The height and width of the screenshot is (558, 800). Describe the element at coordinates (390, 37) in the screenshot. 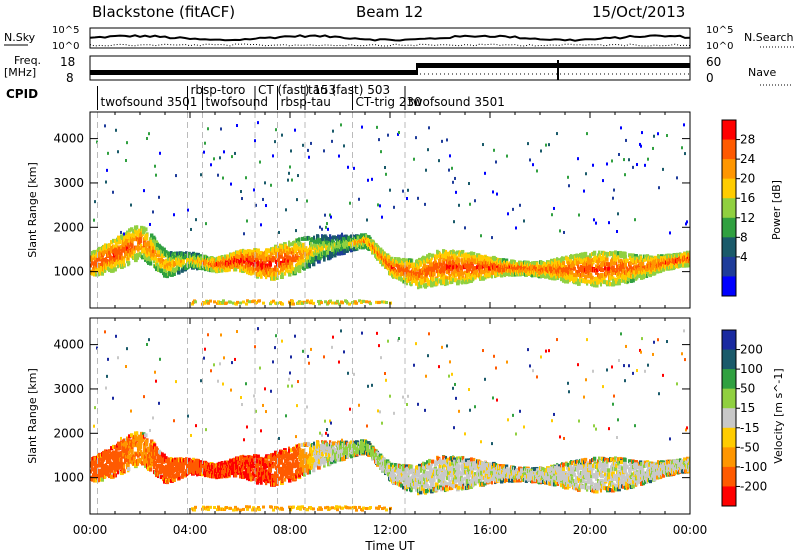

I see `nsky-trace` at that location.